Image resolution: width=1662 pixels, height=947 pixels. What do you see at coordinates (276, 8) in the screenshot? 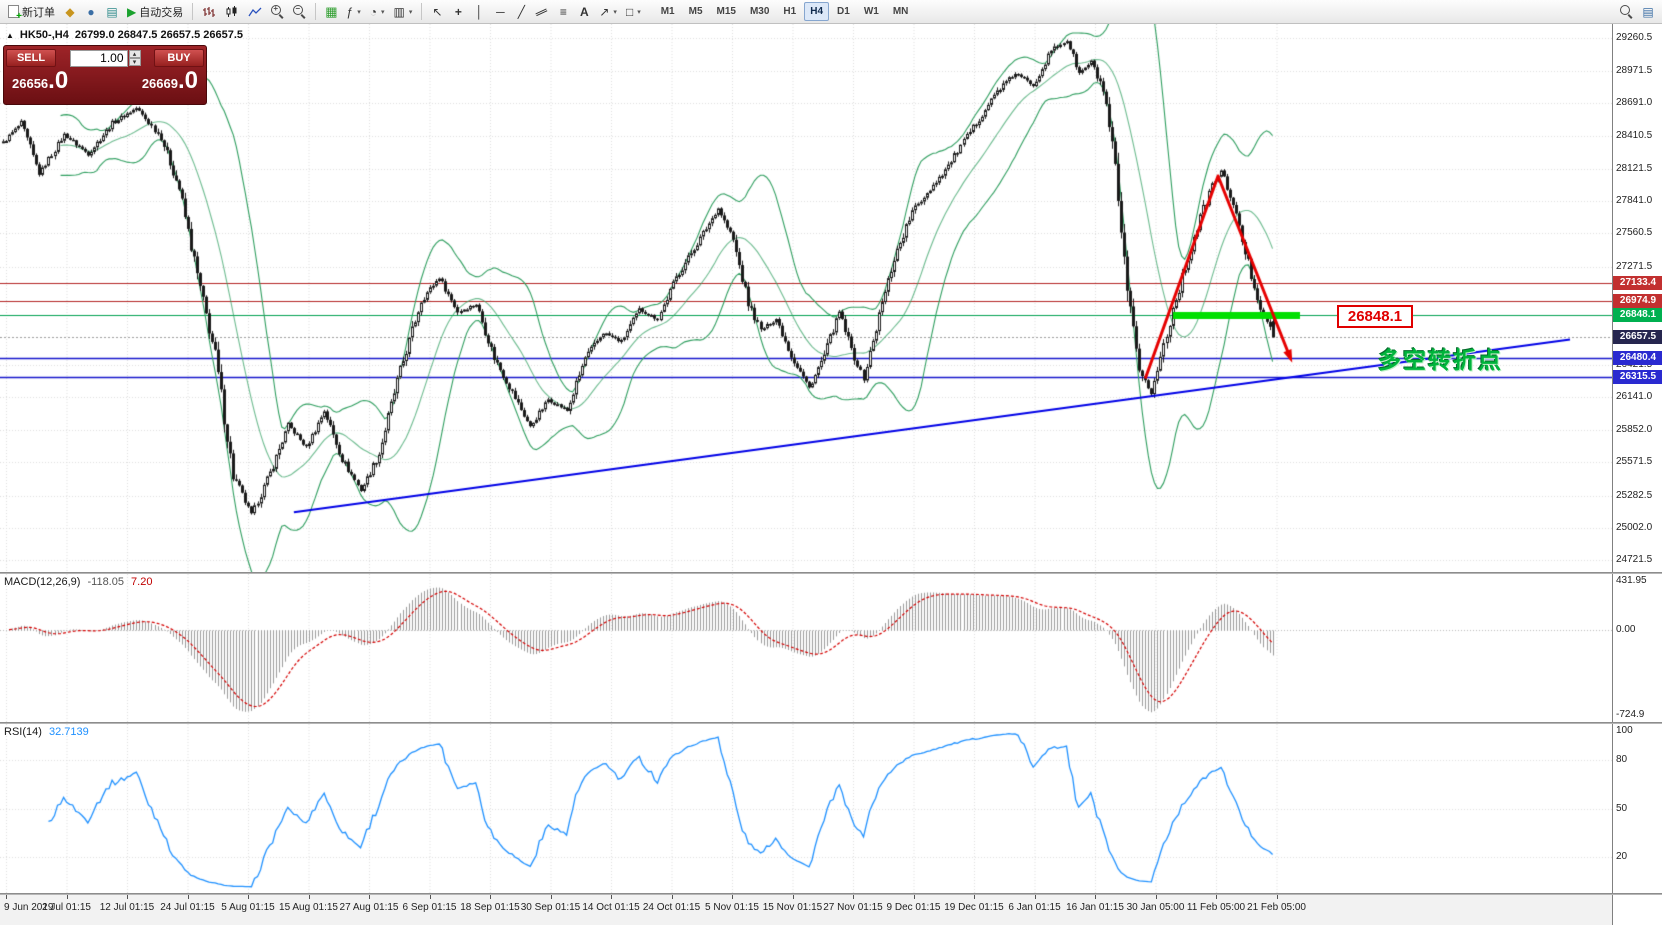
I see `zoom-in-sign: +` at bounding box center [276, 8].